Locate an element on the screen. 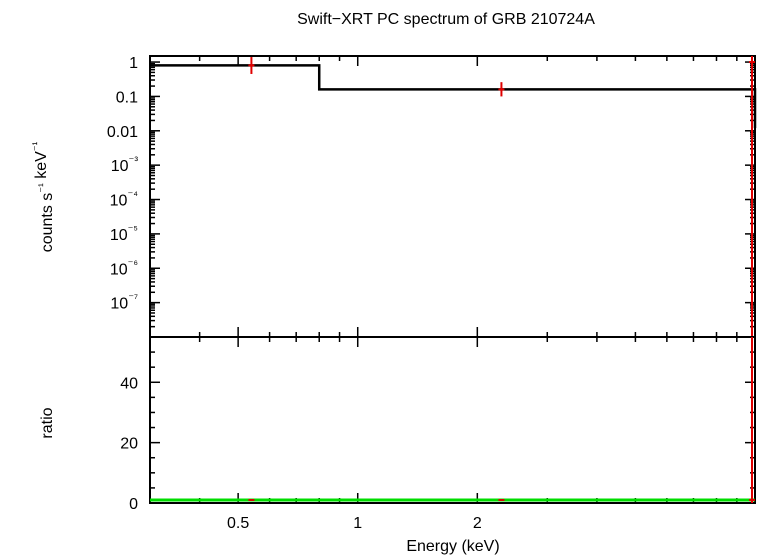 The image size is (758, 556). y-axis-label-part: keV is located at coordinates (41, 167).